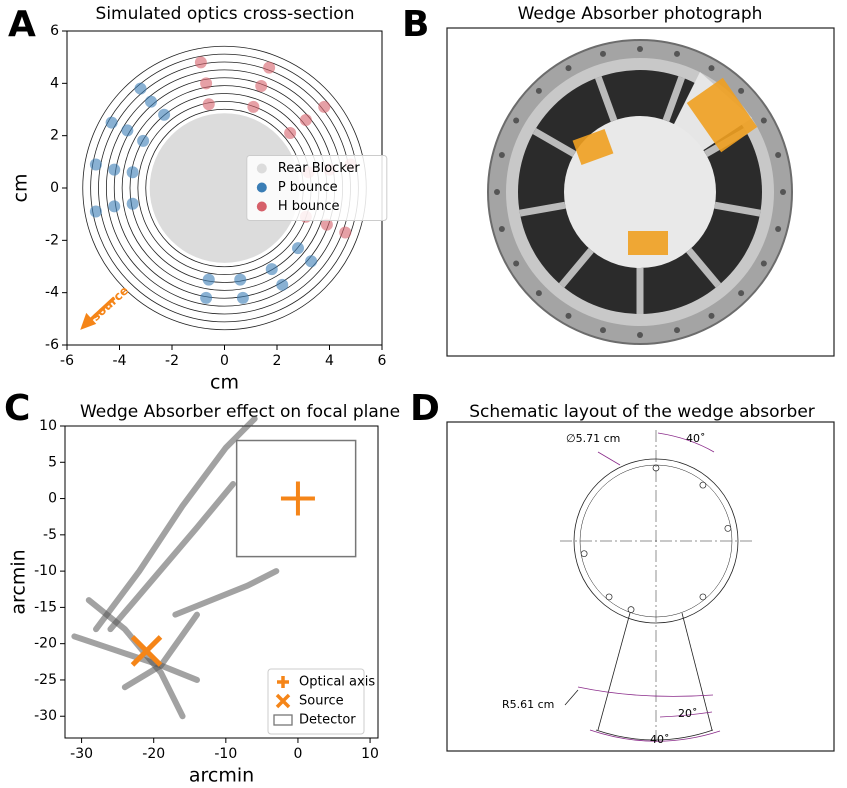 This screenshot has width=847, height=788. Describe the element at coordinates (45, 607) in the screenshot. I see `y-tick-label: -15` at that location.